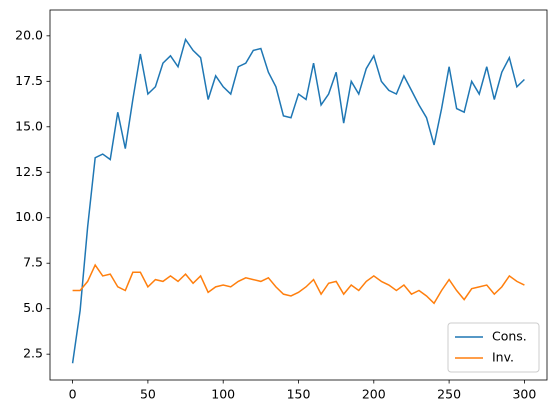 This screenshot has height=413, width=556. What do you see at coordinates (29, 80) in the screenshot?
I see `y-tick-label: 17.5` at bounding box center [29, 80].